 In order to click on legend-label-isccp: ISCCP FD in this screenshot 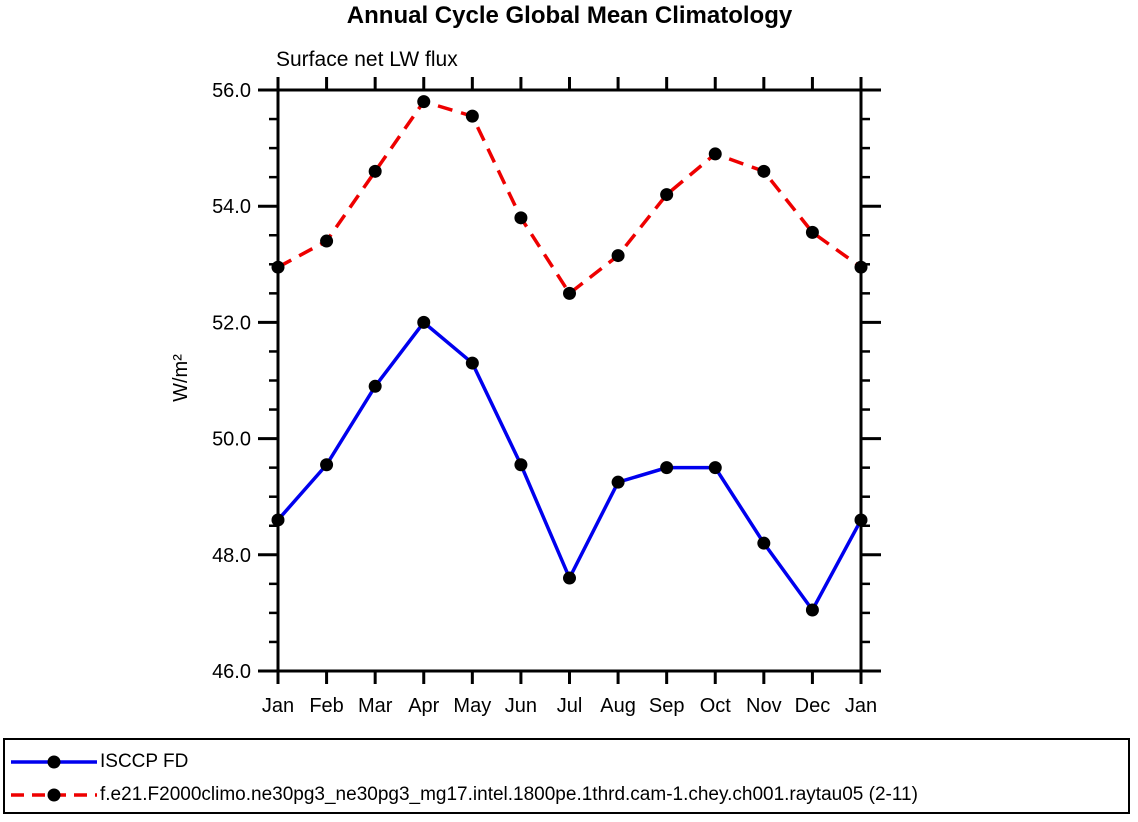, I will do `click(144, 761)`.